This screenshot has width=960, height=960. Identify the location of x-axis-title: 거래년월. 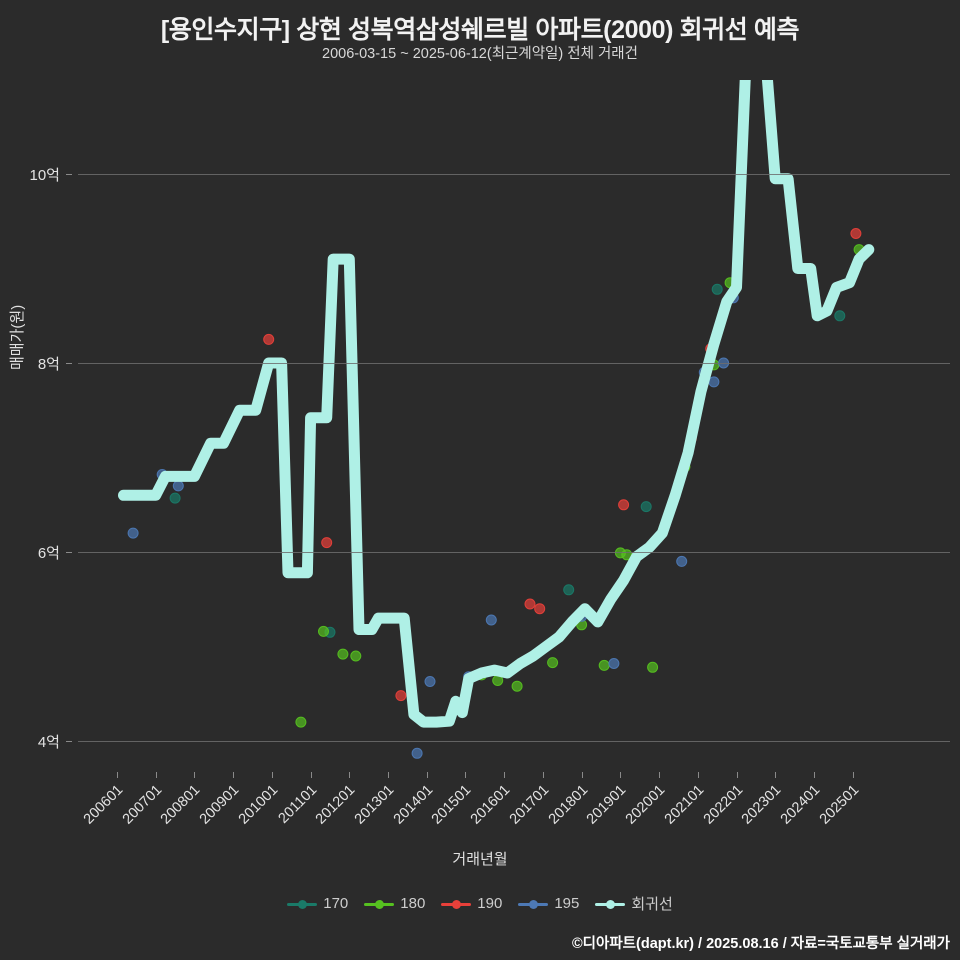
(480, 859).